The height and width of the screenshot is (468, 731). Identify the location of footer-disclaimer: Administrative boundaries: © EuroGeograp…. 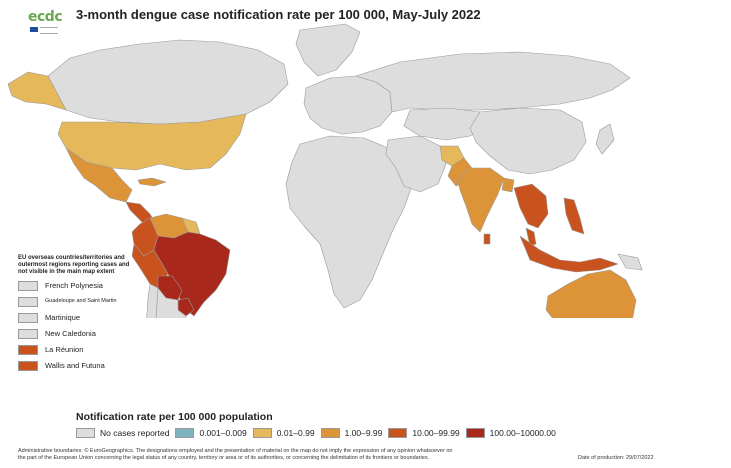
(318, 455).